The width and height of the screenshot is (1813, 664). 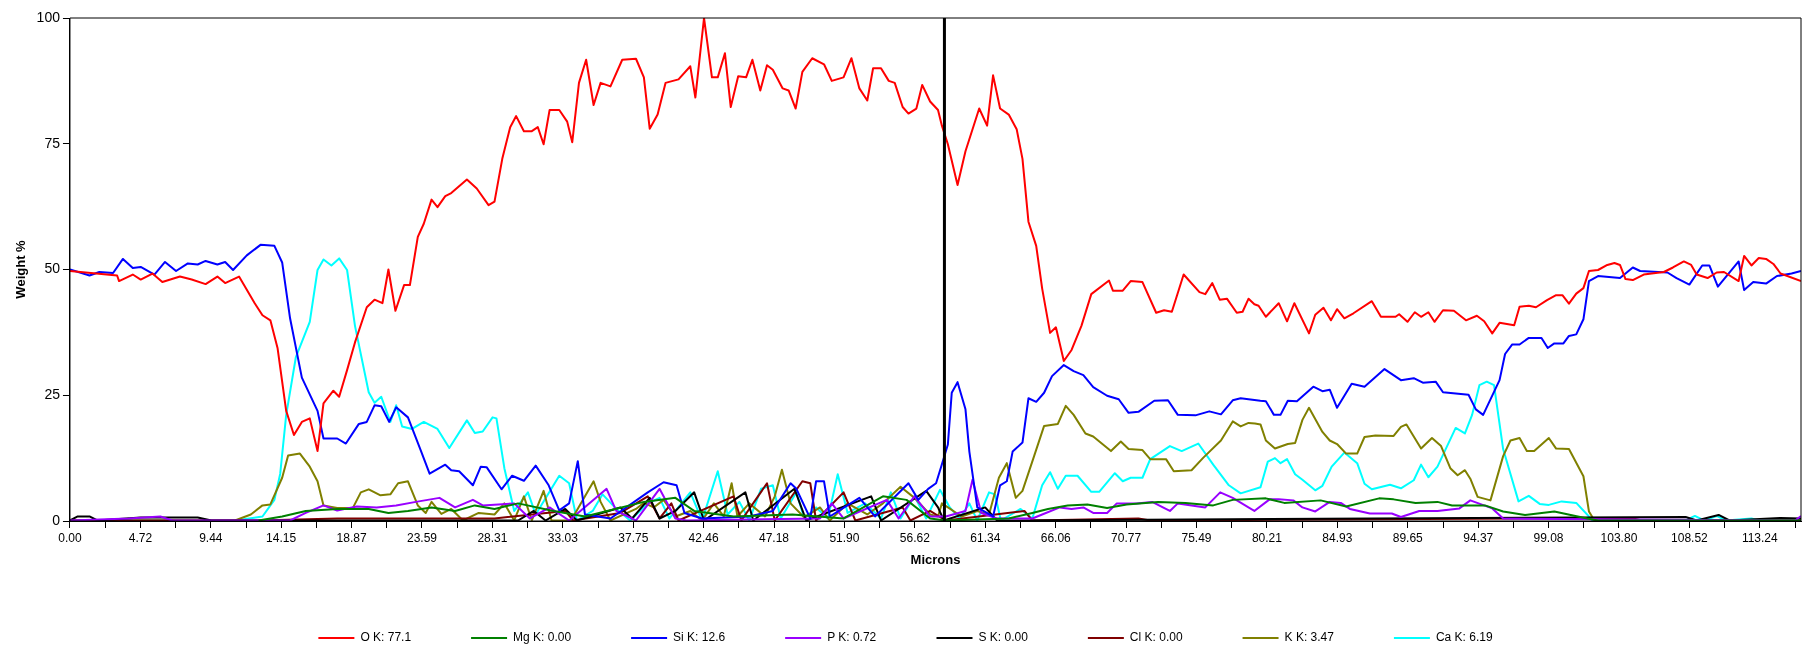 I want to click on legend-label: Cl K: 0.00, so click(x=1156, y=637).